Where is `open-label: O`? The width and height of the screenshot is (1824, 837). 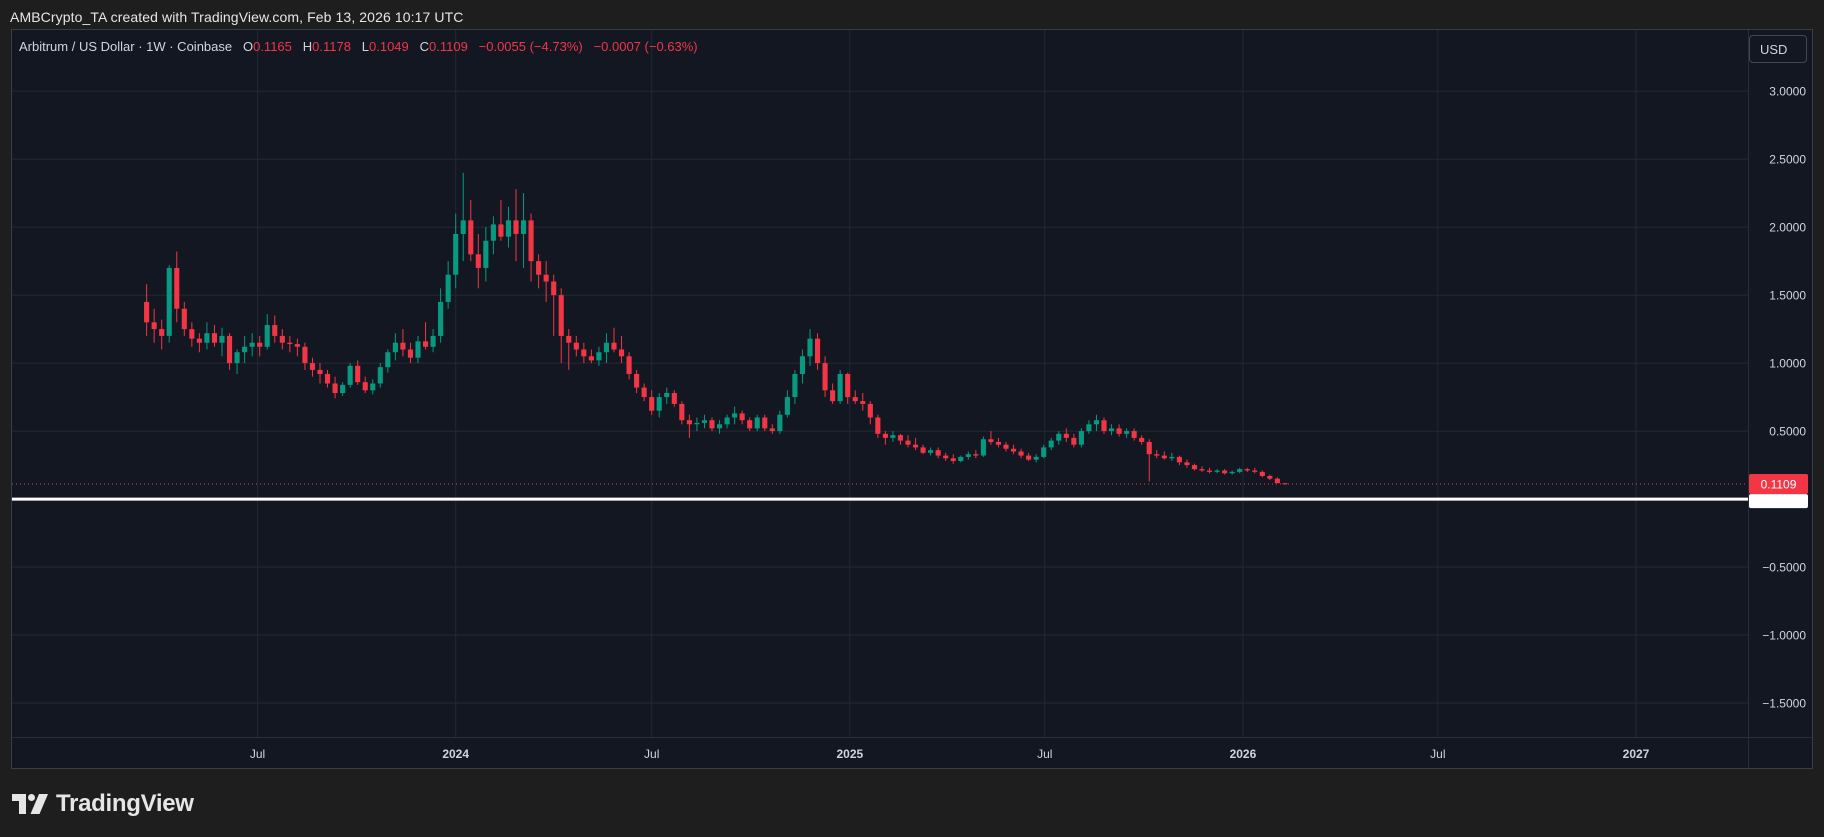 open-label: O is located at coordinates (248, 46).